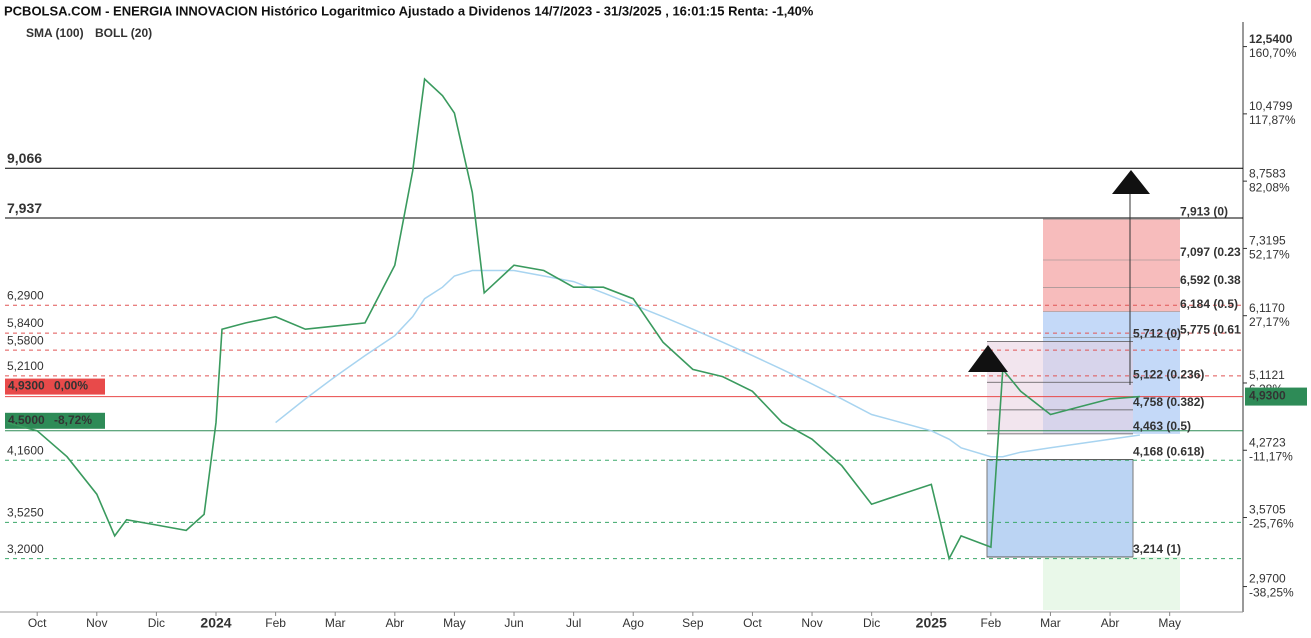 This screenshot has height=638, width=1311. I want to click on y-tick-label: 4,2723, so click(1267, 442).